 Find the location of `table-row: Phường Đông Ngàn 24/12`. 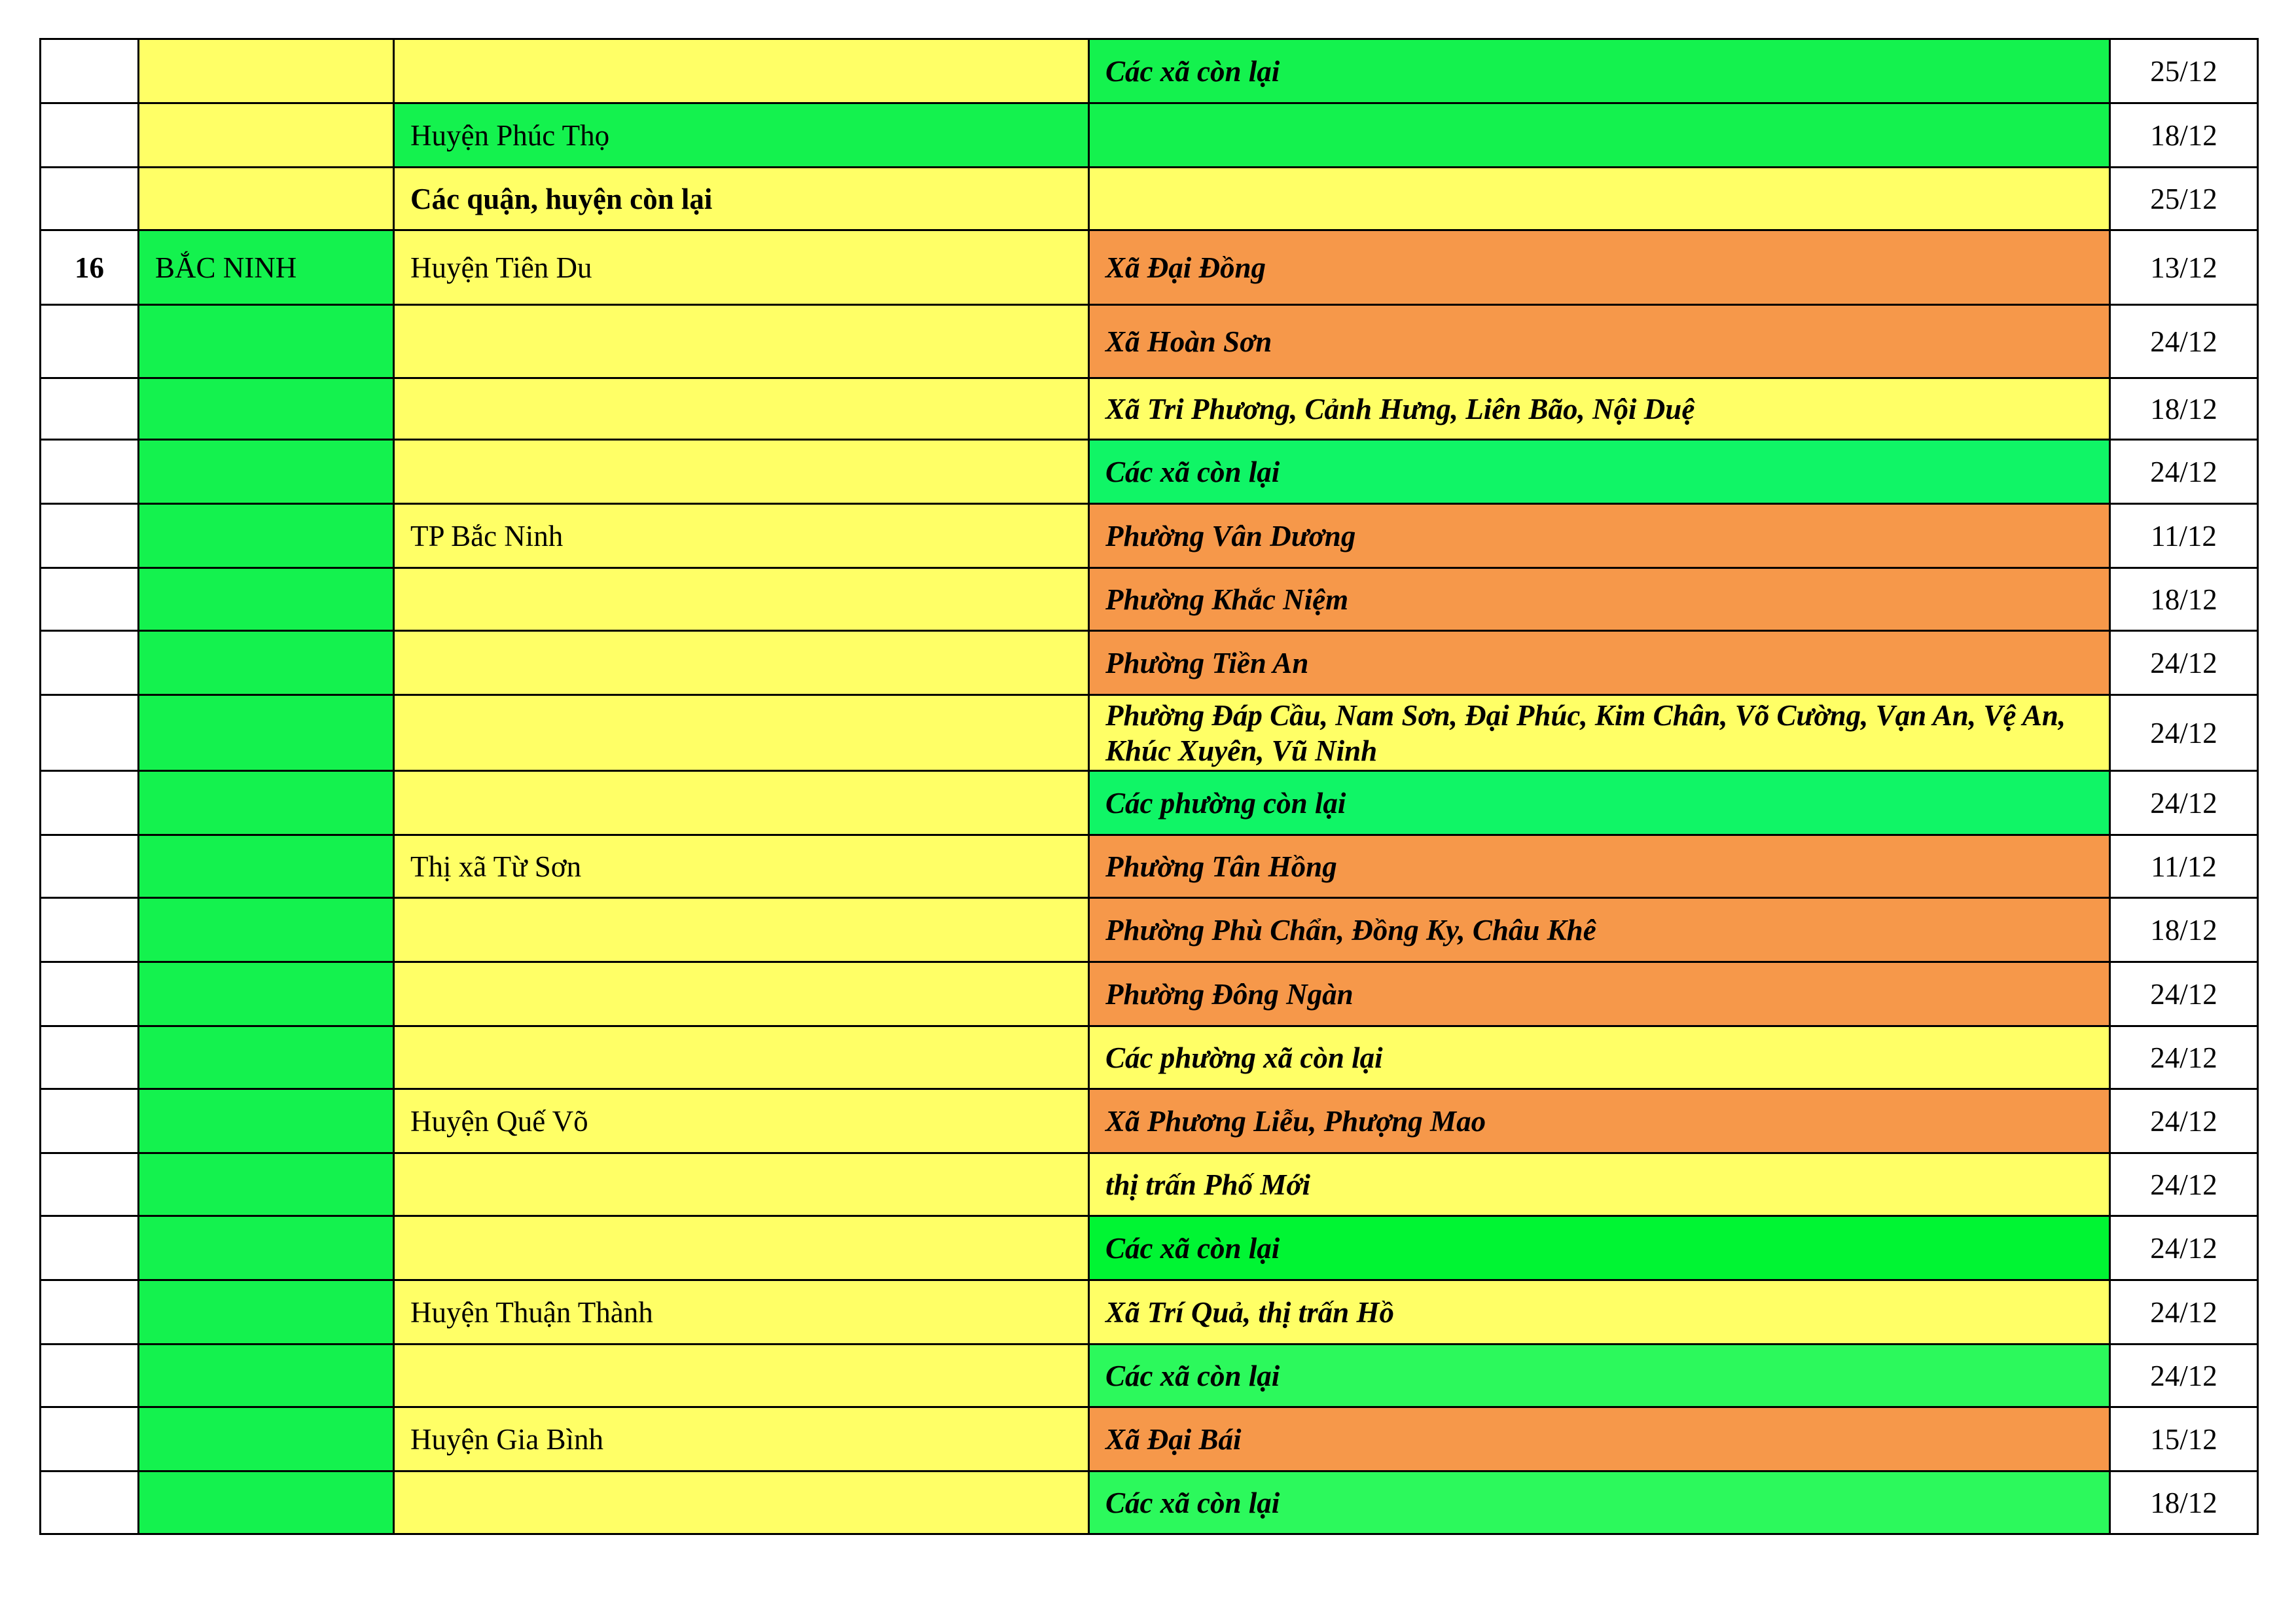

table-row: Phường Đông Ngàn 24/12 is located at coordinates (1149, 994).